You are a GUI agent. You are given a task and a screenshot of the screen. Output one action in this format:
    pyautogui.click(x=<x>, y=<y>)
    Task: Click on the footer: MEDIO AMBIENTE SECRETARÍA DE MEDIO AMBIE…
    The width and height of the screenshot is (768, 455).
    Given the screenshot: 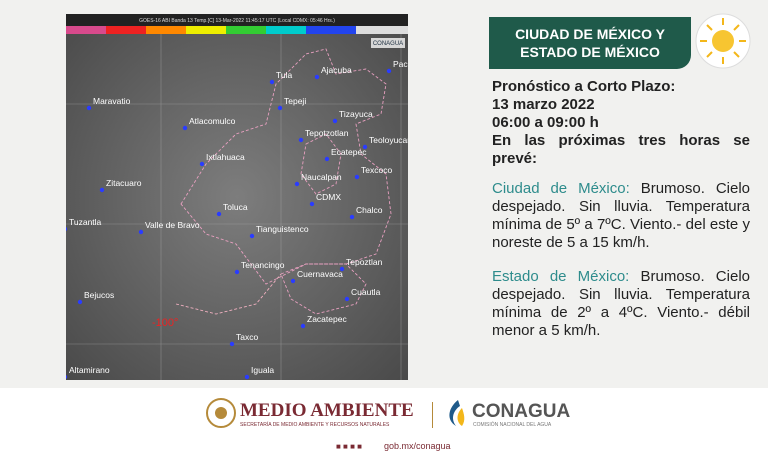 What is the action you would take?
    pyautogui.click(x=384, y=421)
    